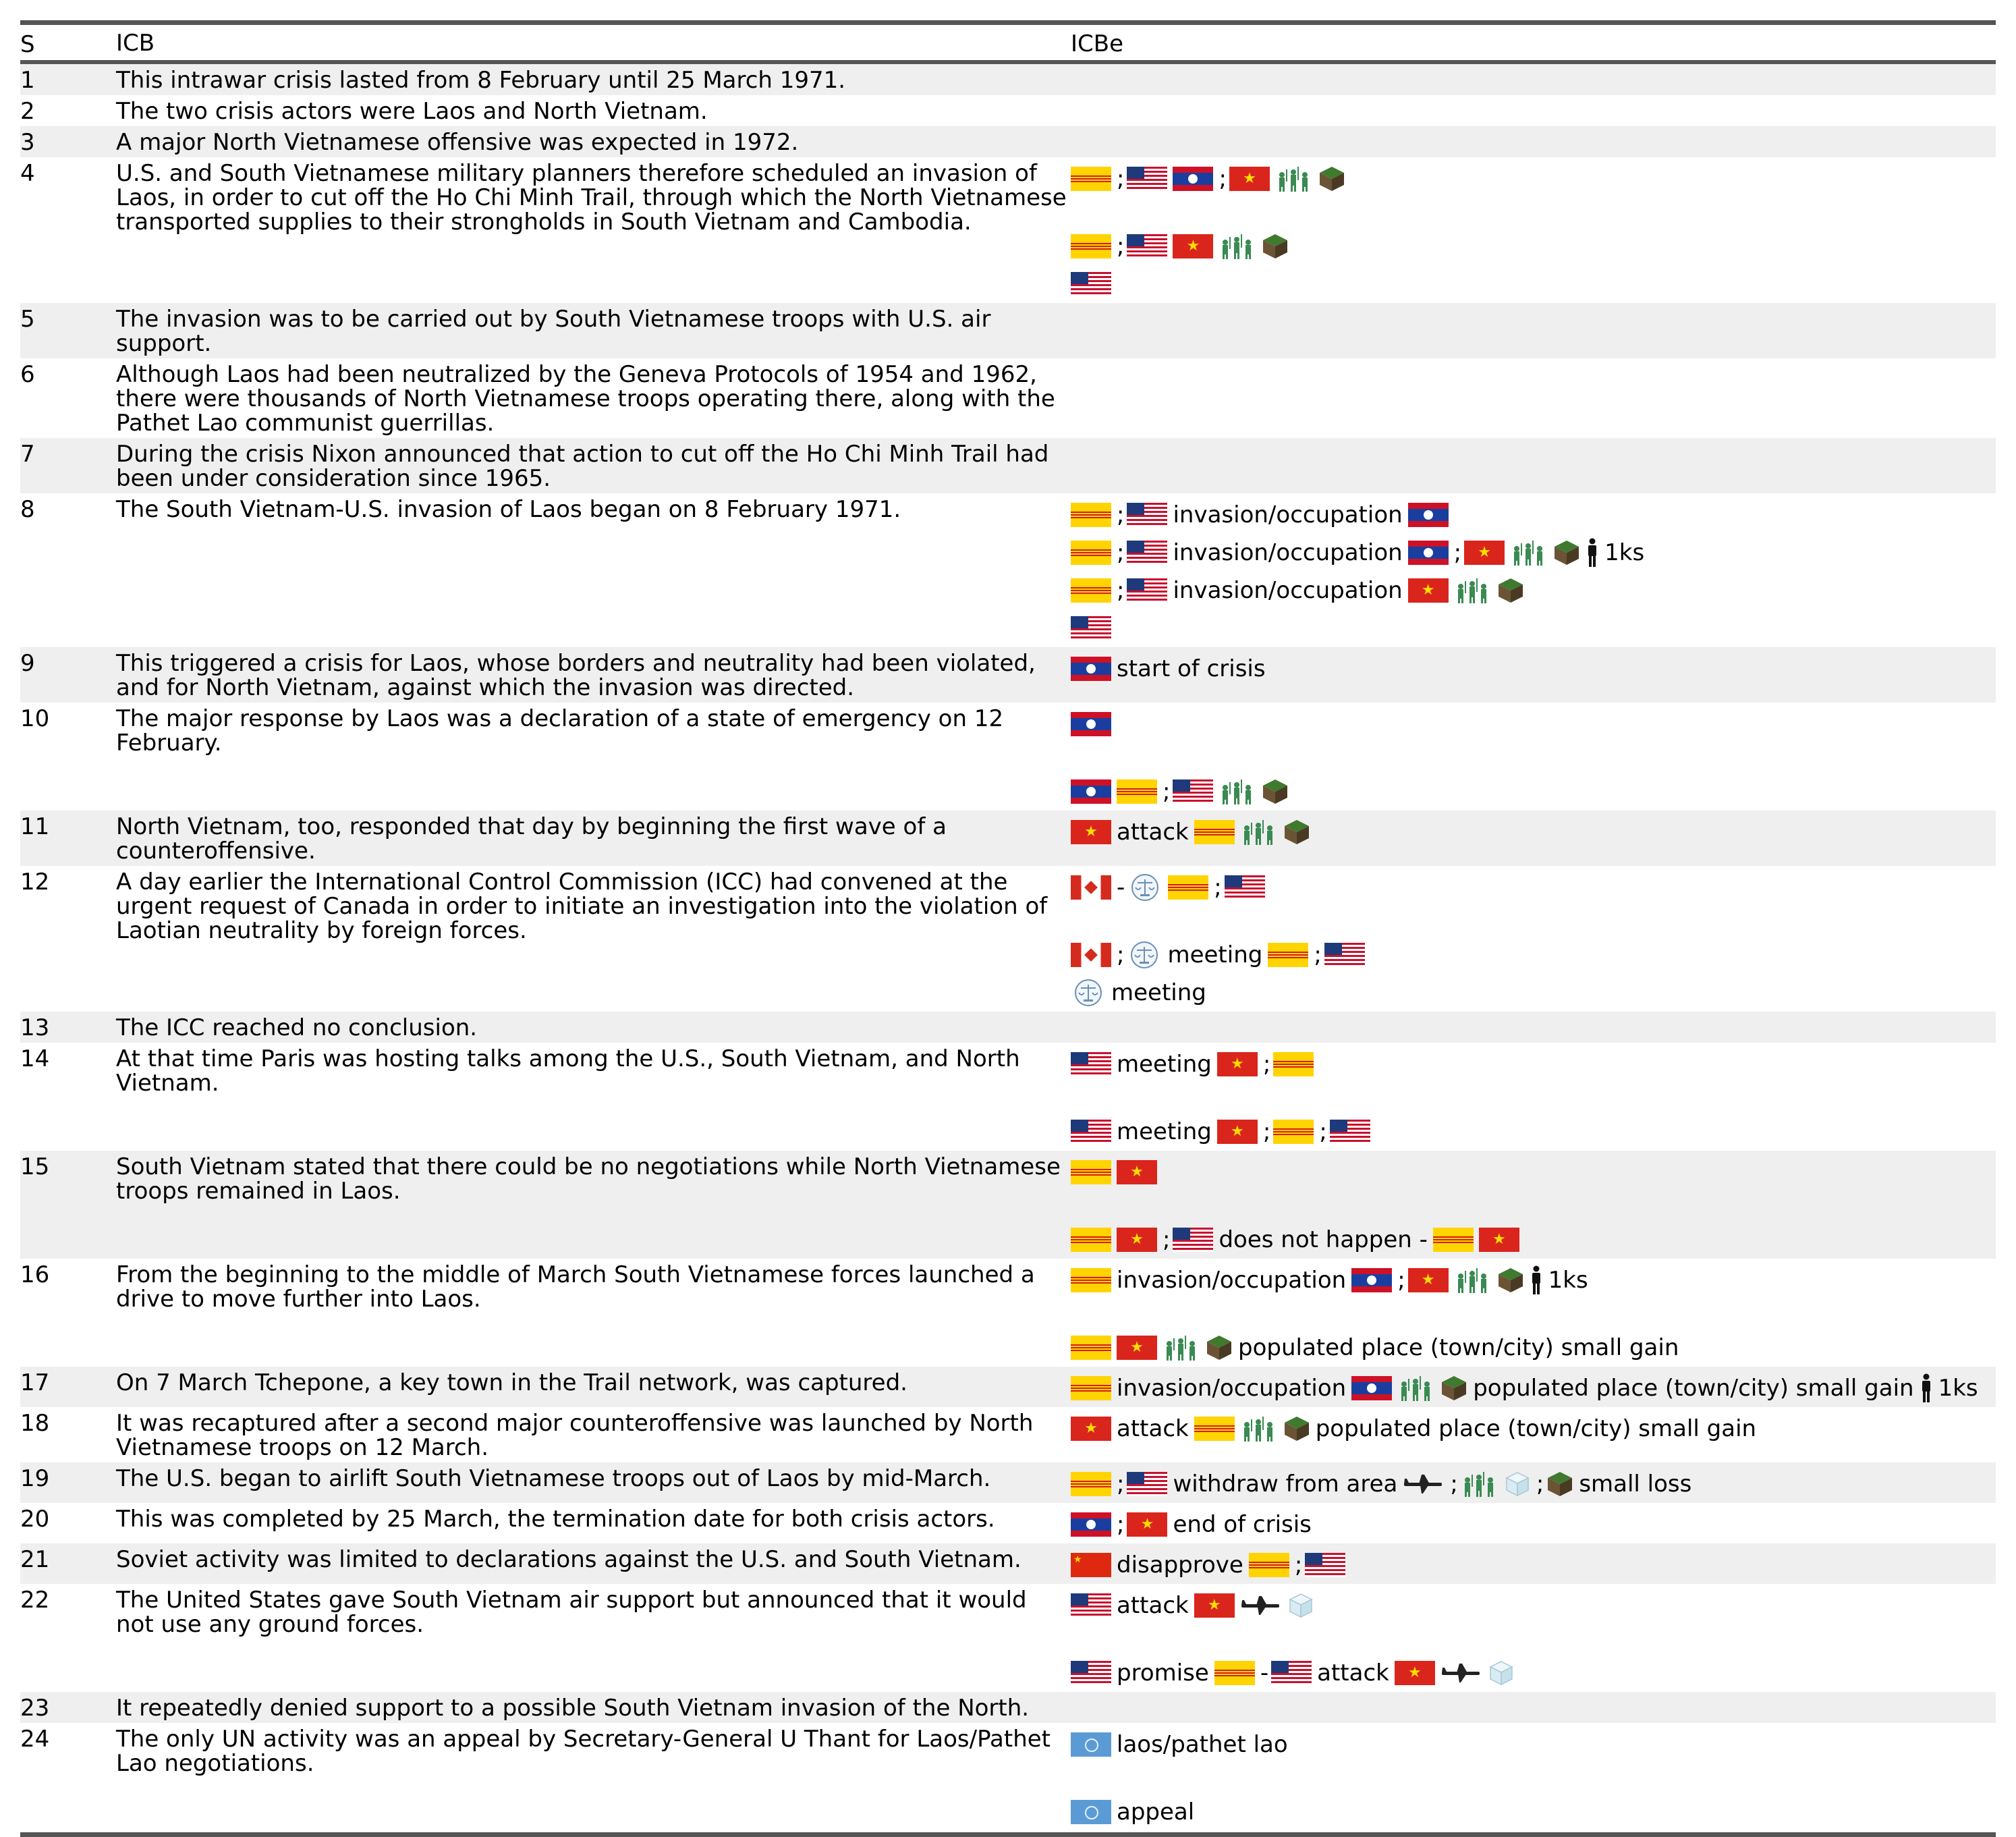  I want to click on event-line: ;, so click(1533, 246).